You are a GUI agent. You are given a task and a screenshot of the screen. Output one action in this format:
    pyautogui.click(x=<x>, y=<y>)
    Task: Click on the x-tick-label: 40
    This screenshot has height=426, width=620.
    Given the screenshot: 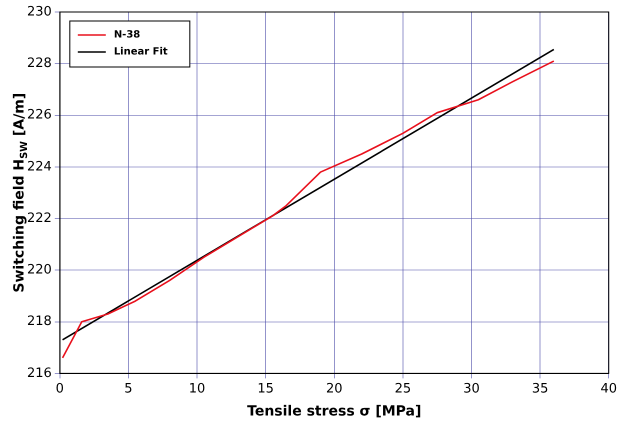 What is the action you would take?
    pyautogui.click(x=608, y=389)
    